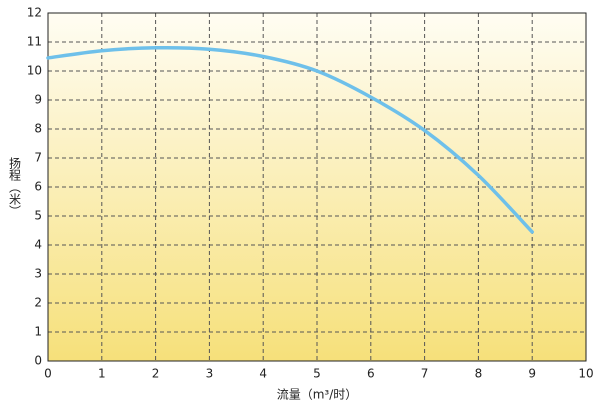  Describe the element at coordinates (263, 374) in the screenshot. I see `x-tick-label: 4` at that location.